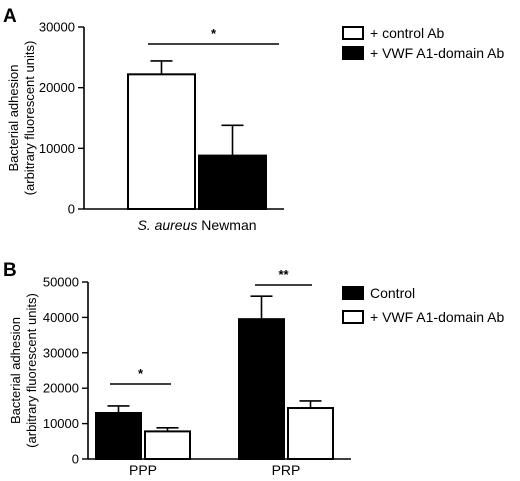  What do you see at coordinates (143, 470) in the screenshot?
I see `panel-b-category-label: PPP` at bounding box center [143, 470].